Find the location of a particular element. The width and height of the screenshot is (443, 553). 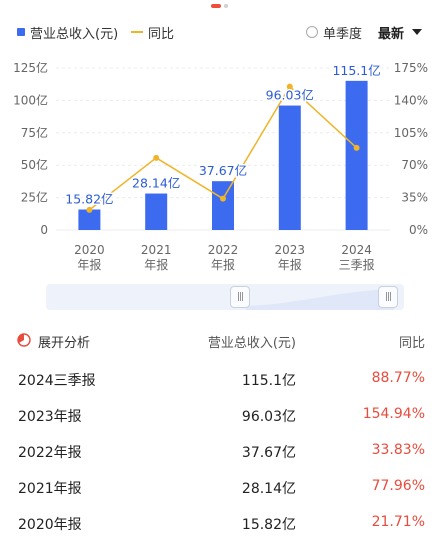

table-row: 2021年报 28.14亿 77.96% is located at coordinates (221, 487).